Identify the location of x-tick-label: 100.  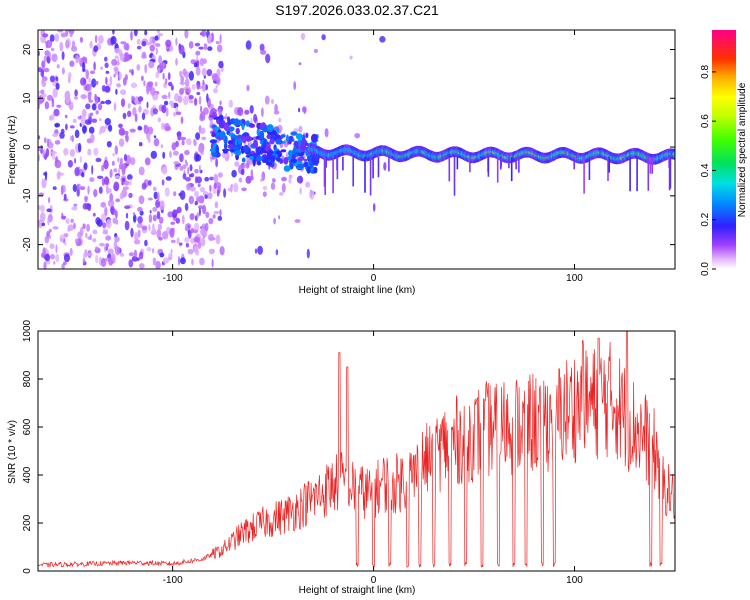
(574, 278).